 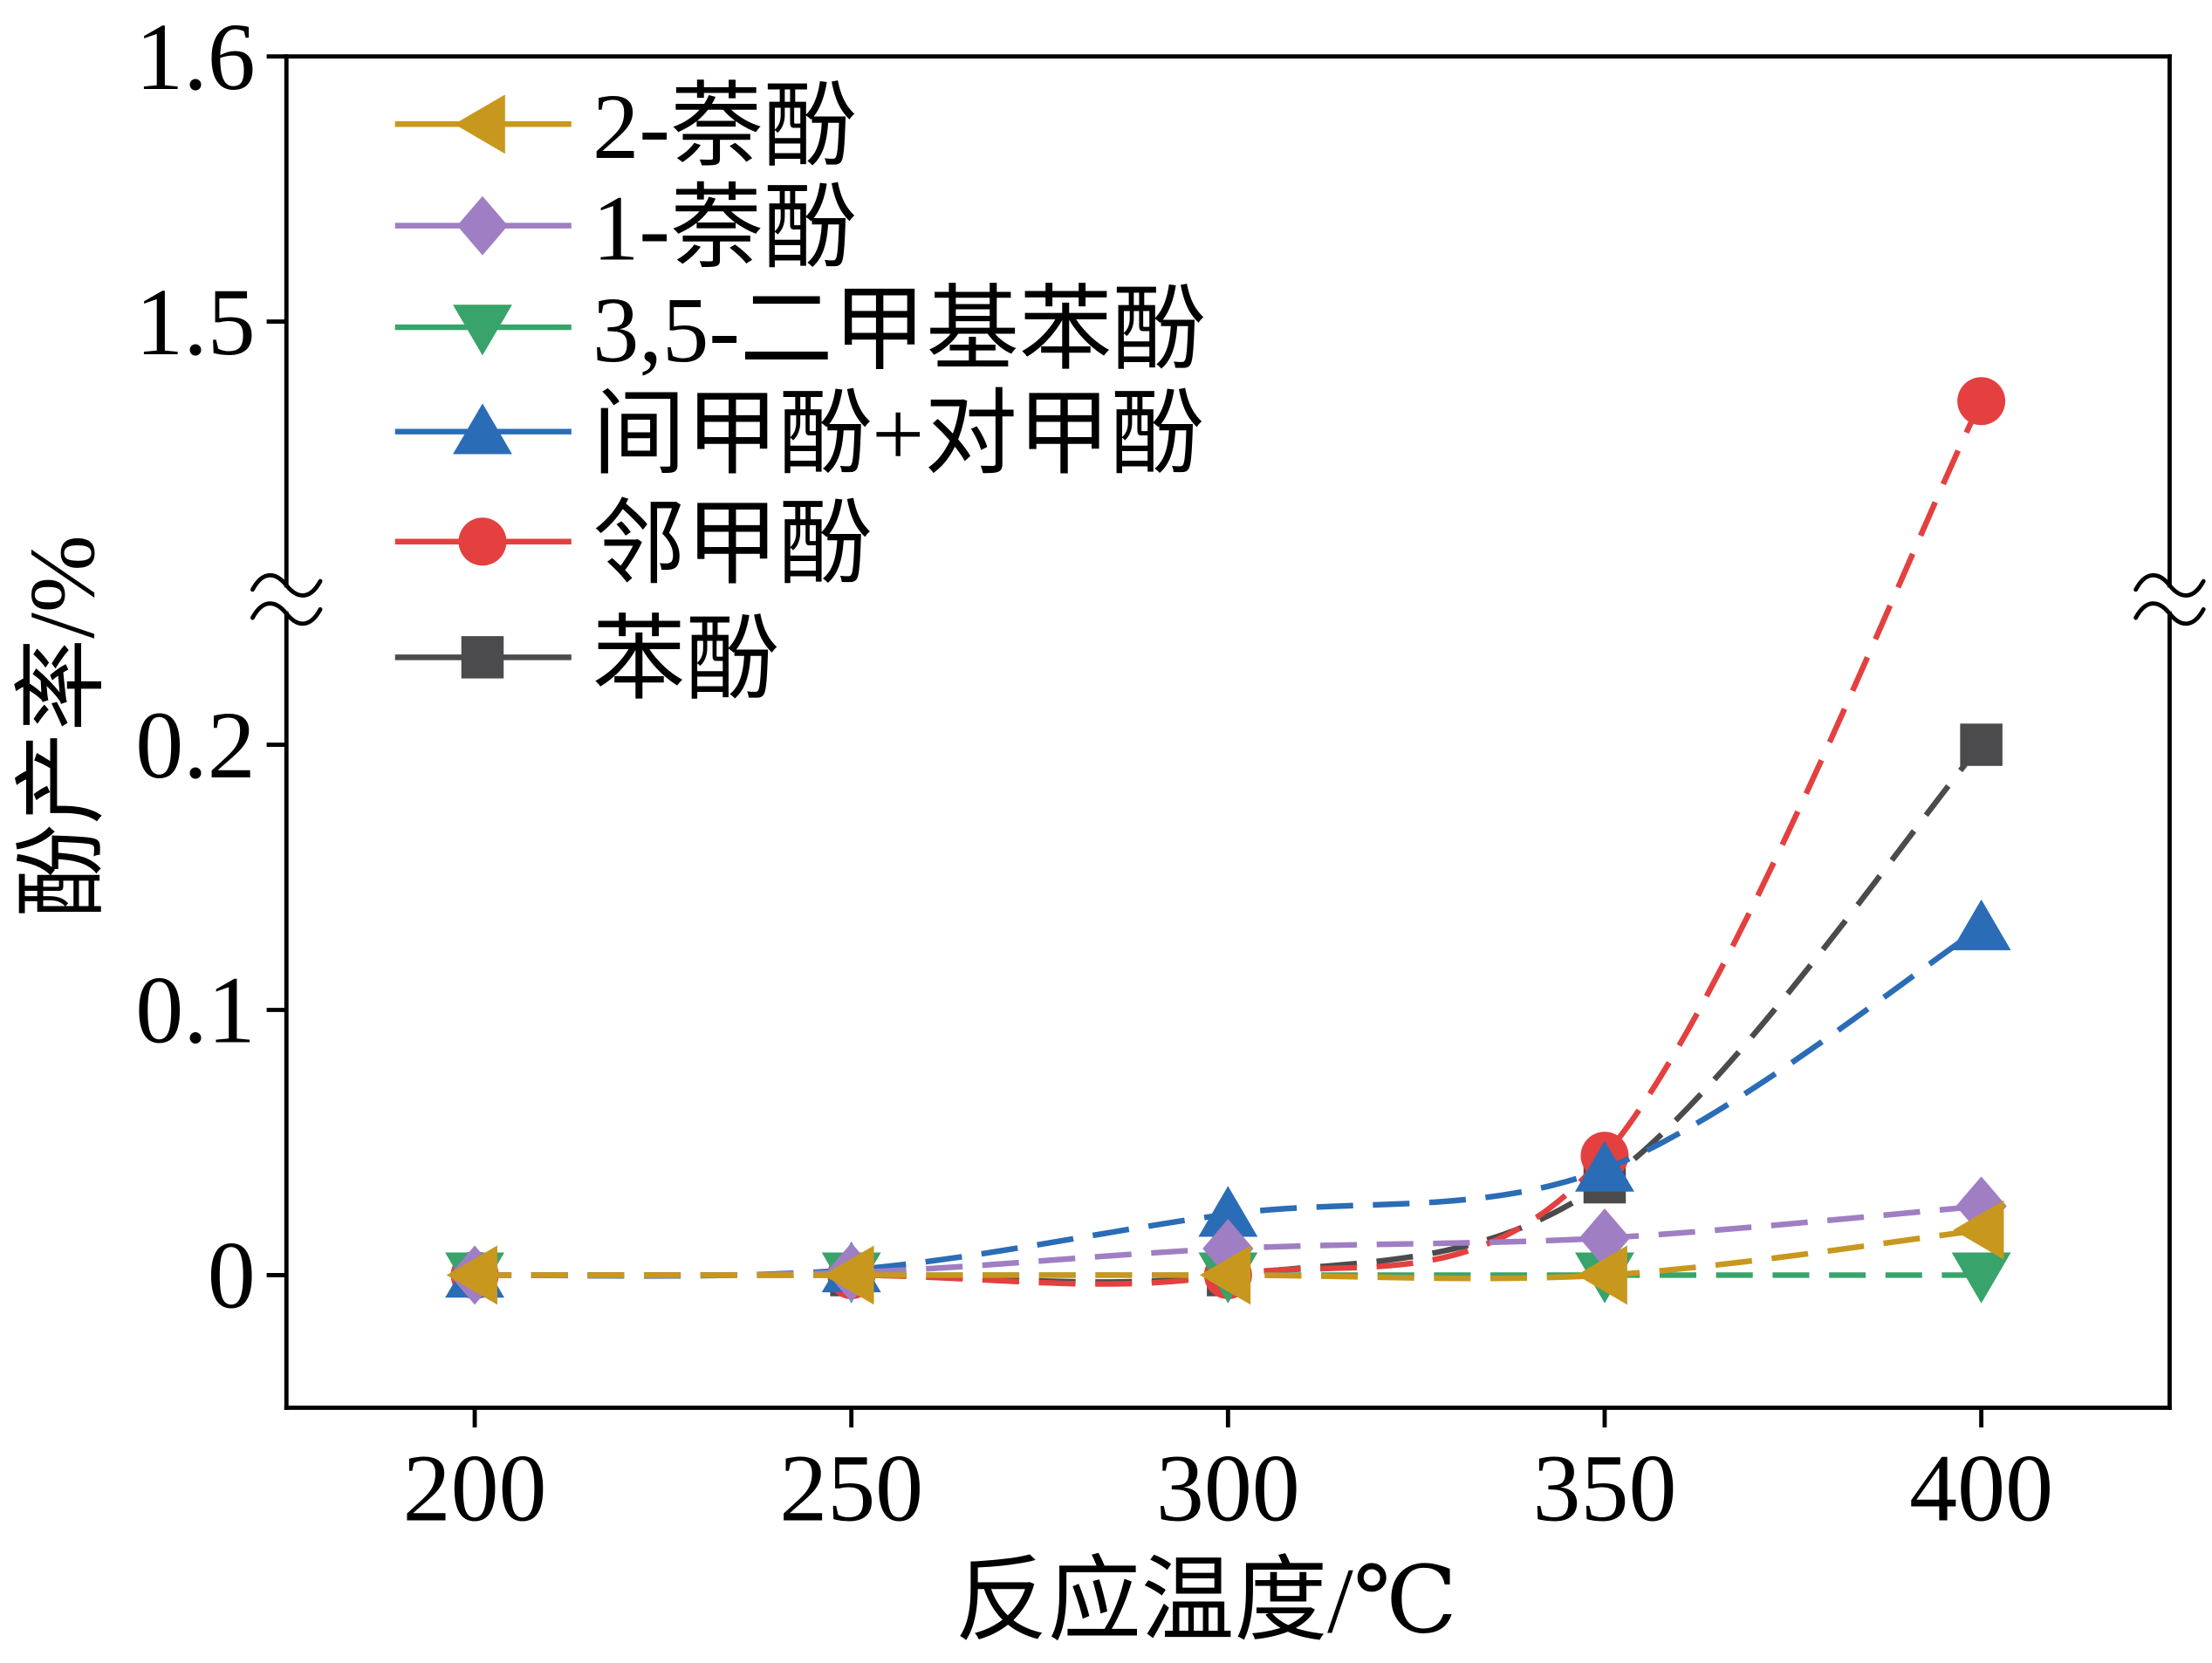 I want to click on legend-item-2: 1-萘酚, so click(x=625, y=228).